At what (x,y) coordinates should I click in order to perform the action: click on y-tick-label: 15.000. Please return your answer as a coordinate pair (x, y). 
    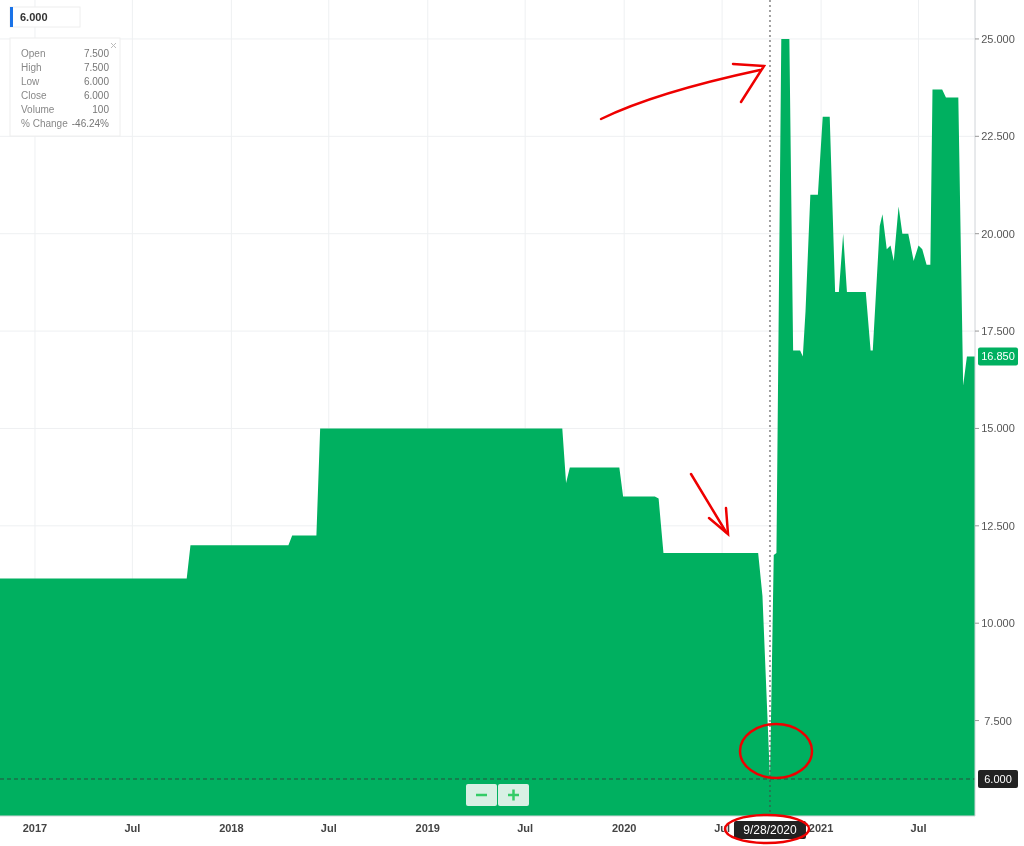
    Looking at the image, I should click on (998, 428).